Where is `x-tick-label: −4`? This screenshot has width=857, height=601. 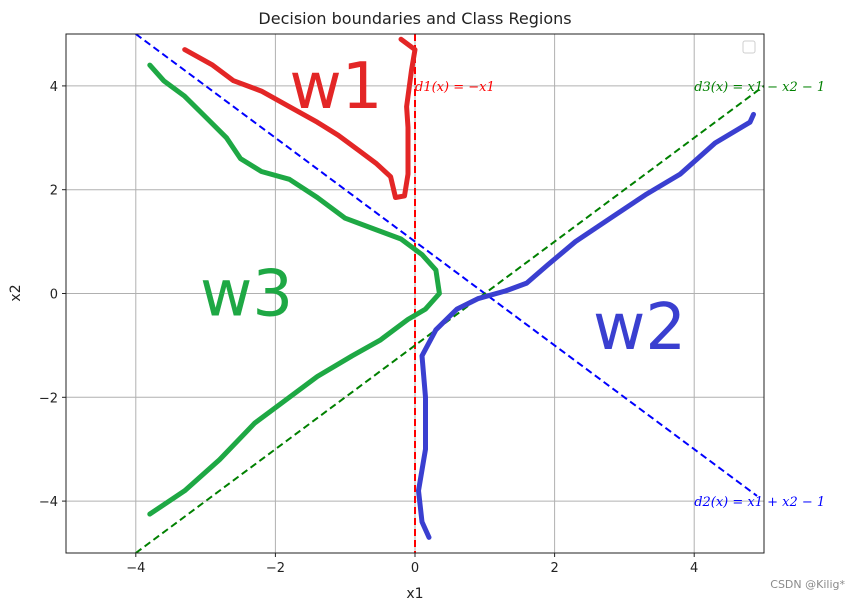 x-tick-label: −4 is located at coordinates (135, 568).